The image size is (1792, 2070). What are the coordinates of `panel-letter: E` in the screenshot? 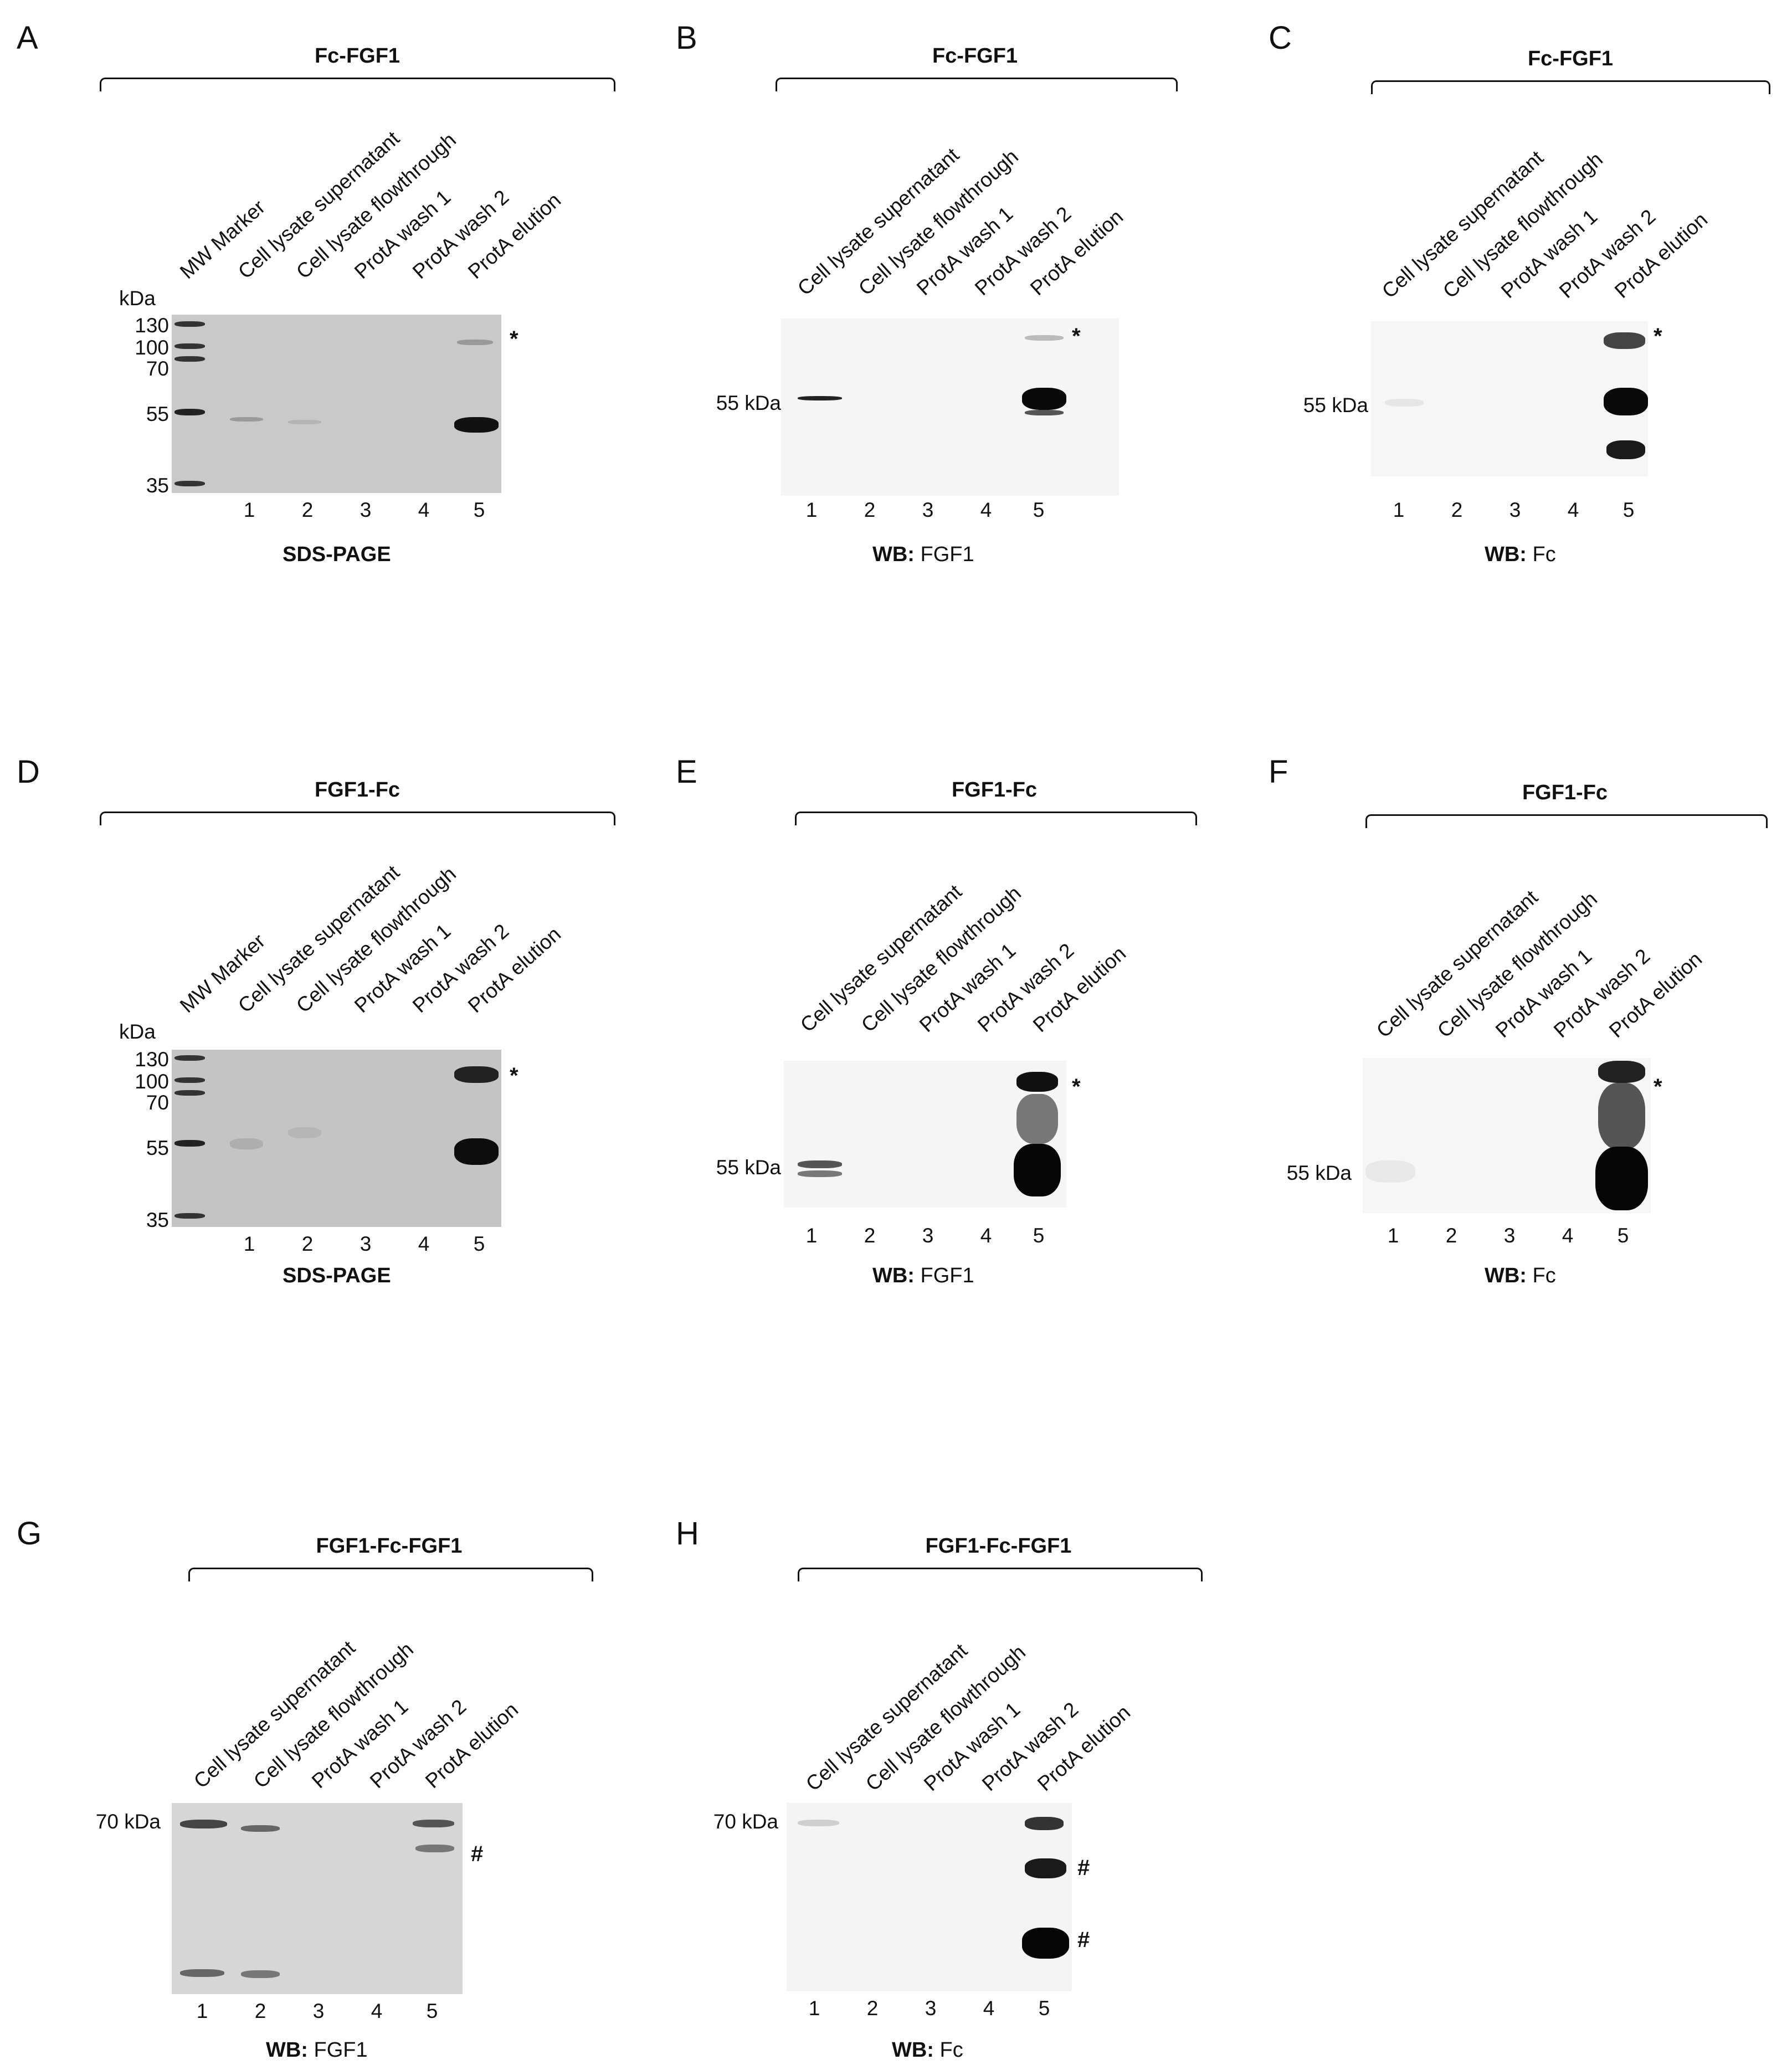 It's located at (686, 772).